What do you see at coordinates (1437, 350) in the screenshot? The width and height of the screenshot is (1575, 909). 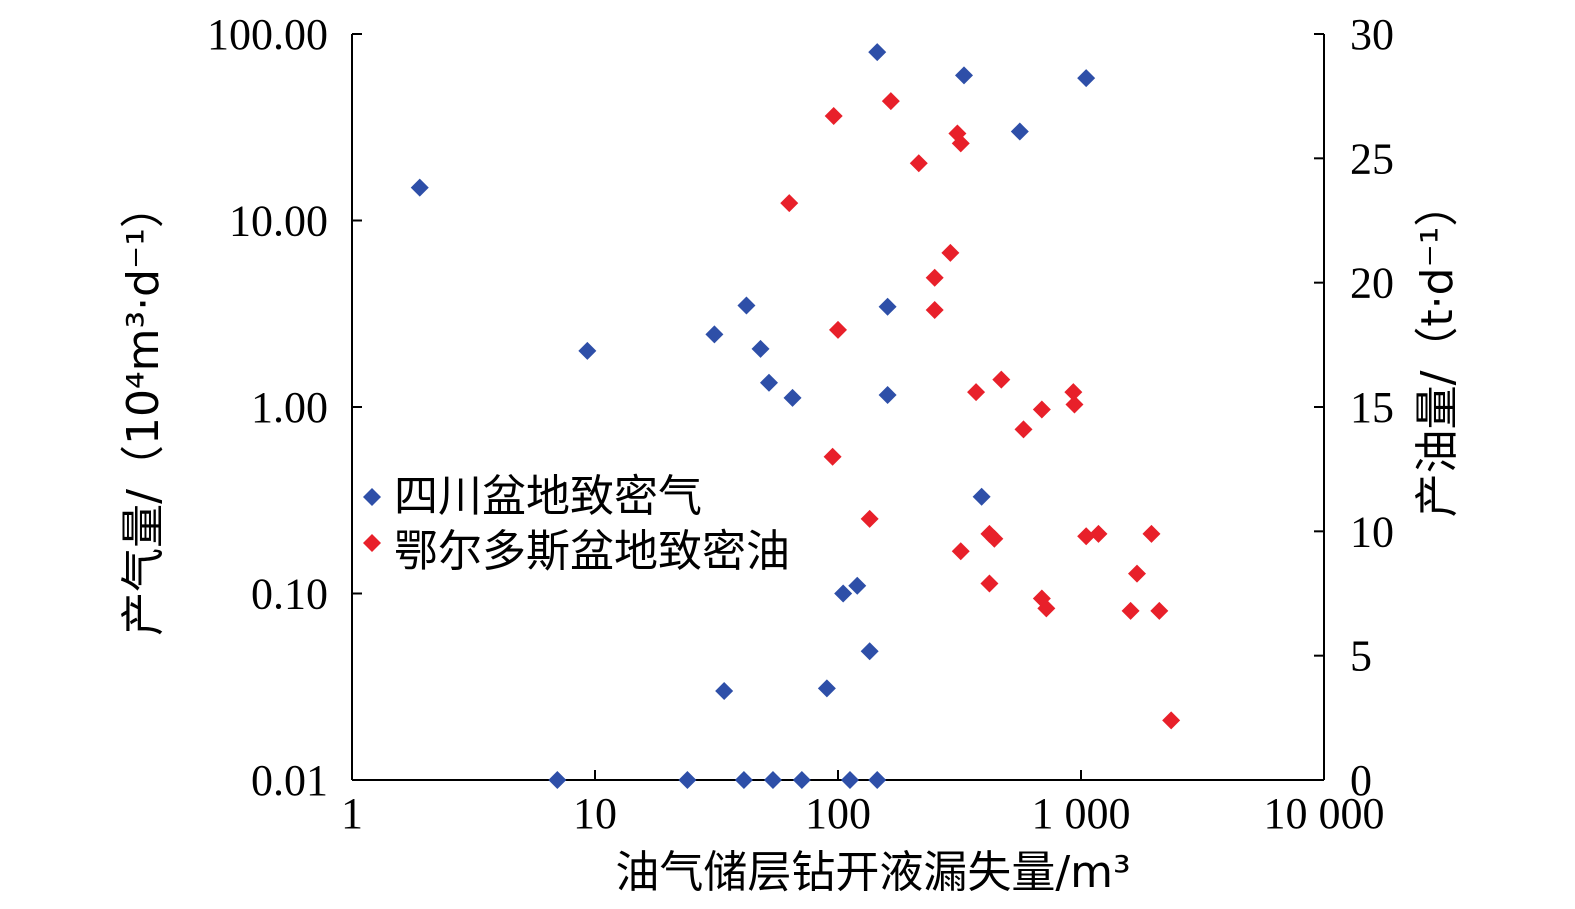 I see `right-y-axis-title: 产油量/（t·d⁻¹）` at bounding box center [1437, 350].